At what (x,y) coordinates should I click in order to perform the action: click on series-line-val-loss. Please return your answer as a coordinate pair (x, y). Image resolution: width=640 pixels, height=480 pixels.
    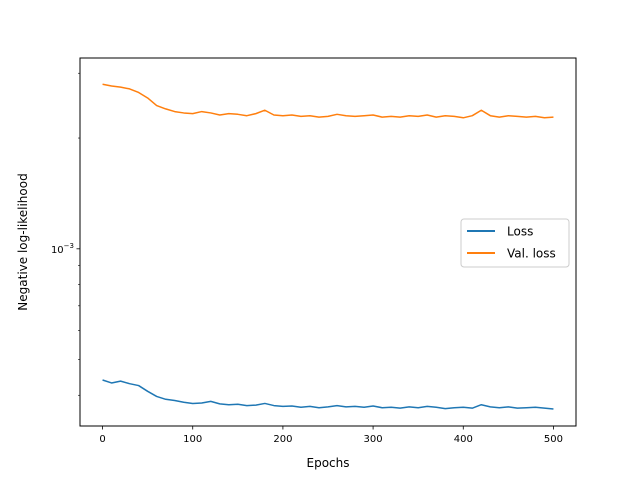
    Looking at the image, I should click on (328, 101).